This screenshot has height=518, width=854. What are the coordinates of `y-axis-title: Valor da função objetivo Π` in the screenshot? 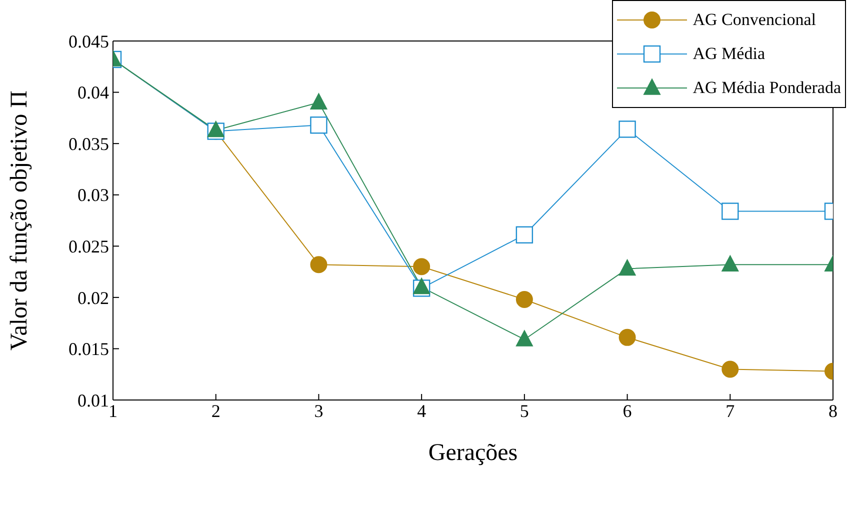 It's located at (19, 220).